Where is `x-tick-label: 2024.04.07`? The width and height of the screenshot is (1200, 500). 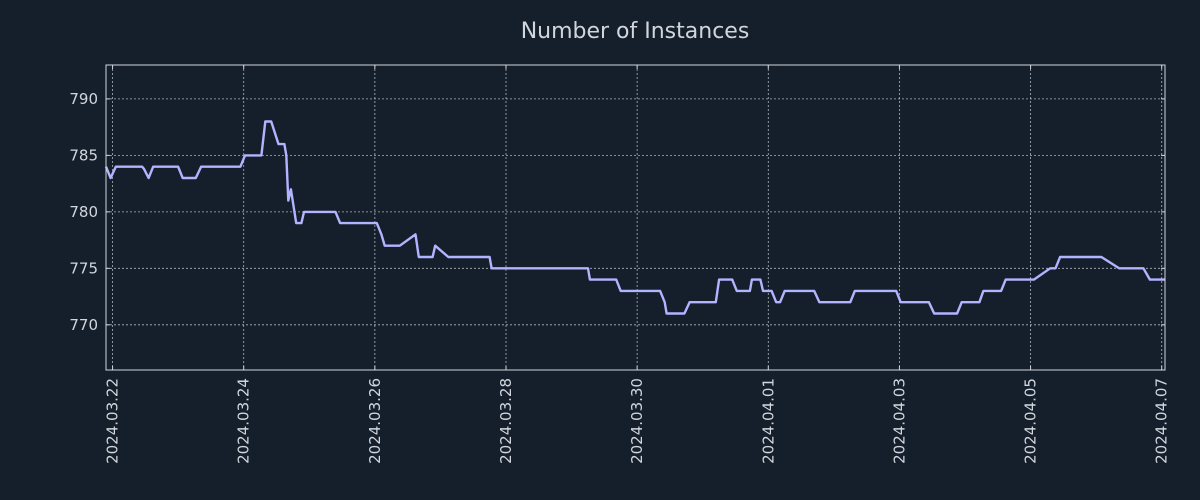 x-tick-label: 2024.04.07 is located at coordinates (1162, 421).